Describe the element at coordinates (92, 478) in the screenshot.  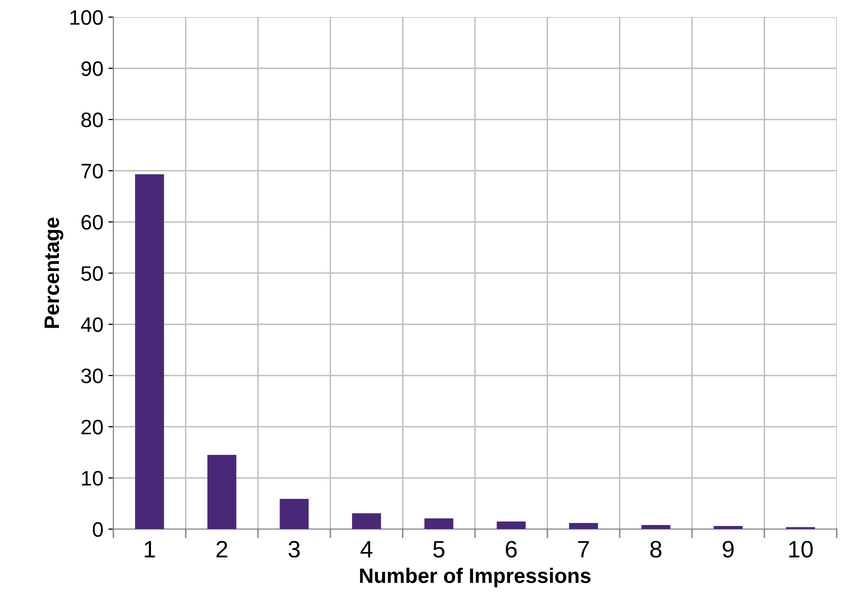
I see `y-tick-label: 10` at that location.